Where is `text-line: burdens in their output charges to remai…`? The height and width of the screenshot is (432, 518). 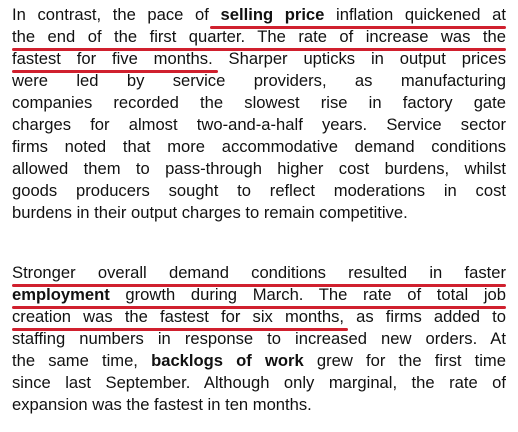
text-line: burdens in their output charges to remai… is located at coordinates (210, 212).